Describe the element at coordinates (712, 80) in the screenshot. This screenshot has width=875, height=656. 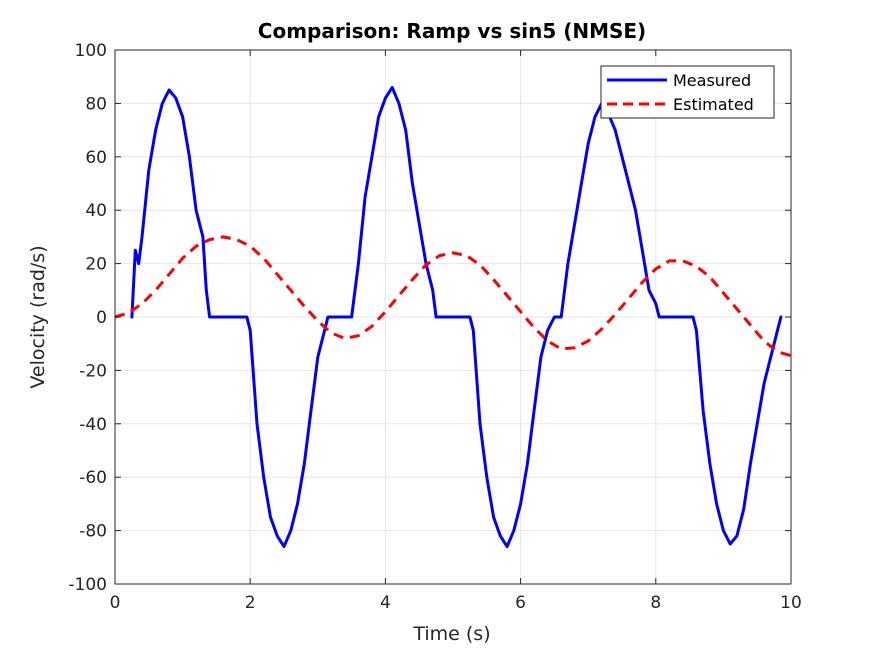
I see `legend-label-measured: Measured` at that location.